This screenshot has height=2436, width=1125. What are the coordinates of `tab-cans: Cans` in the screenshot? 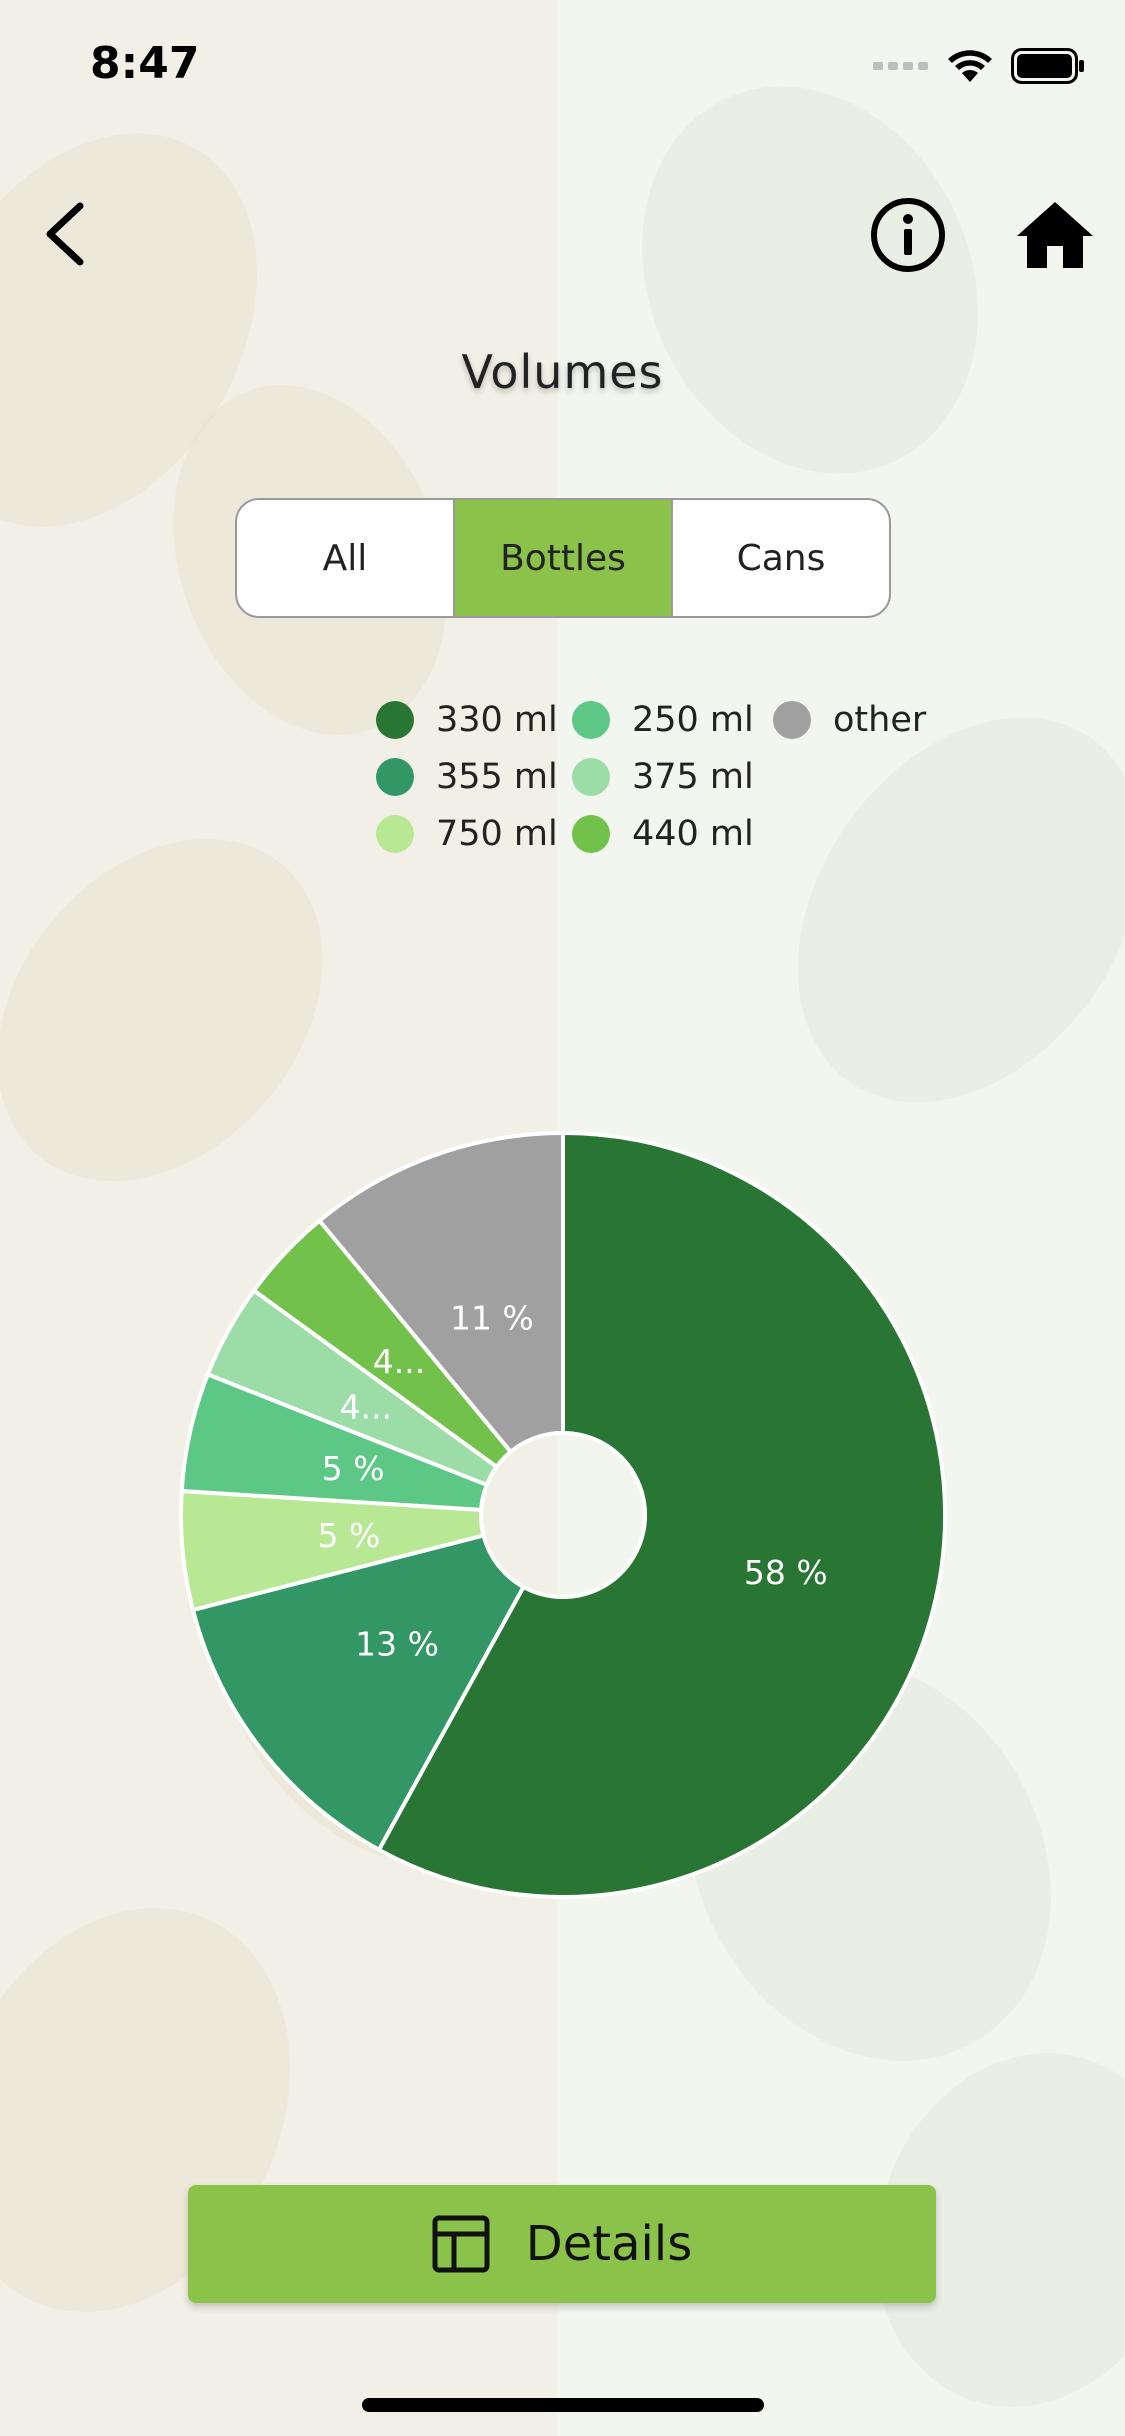 It's located at (781, 558).